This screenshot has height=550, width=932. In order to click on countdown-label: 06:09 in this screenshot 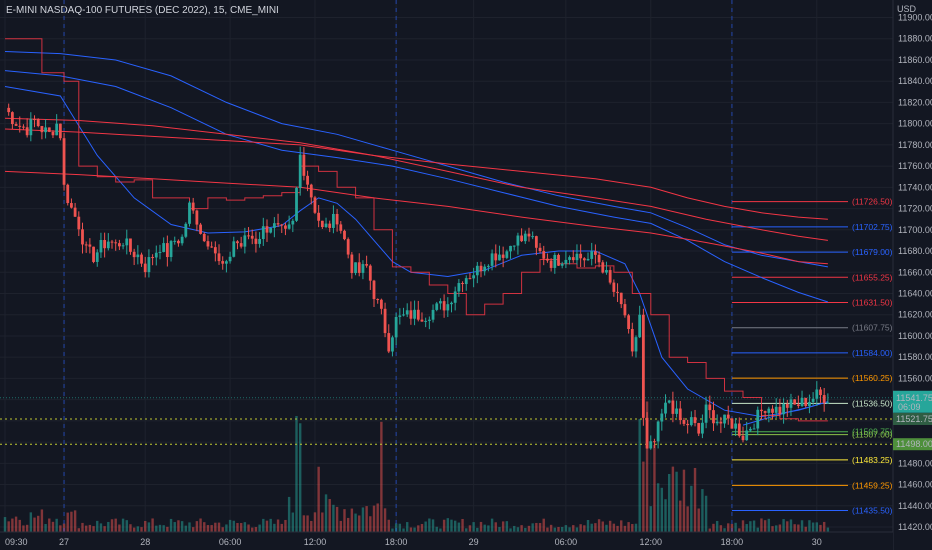, I will do `click(909, 407)`.